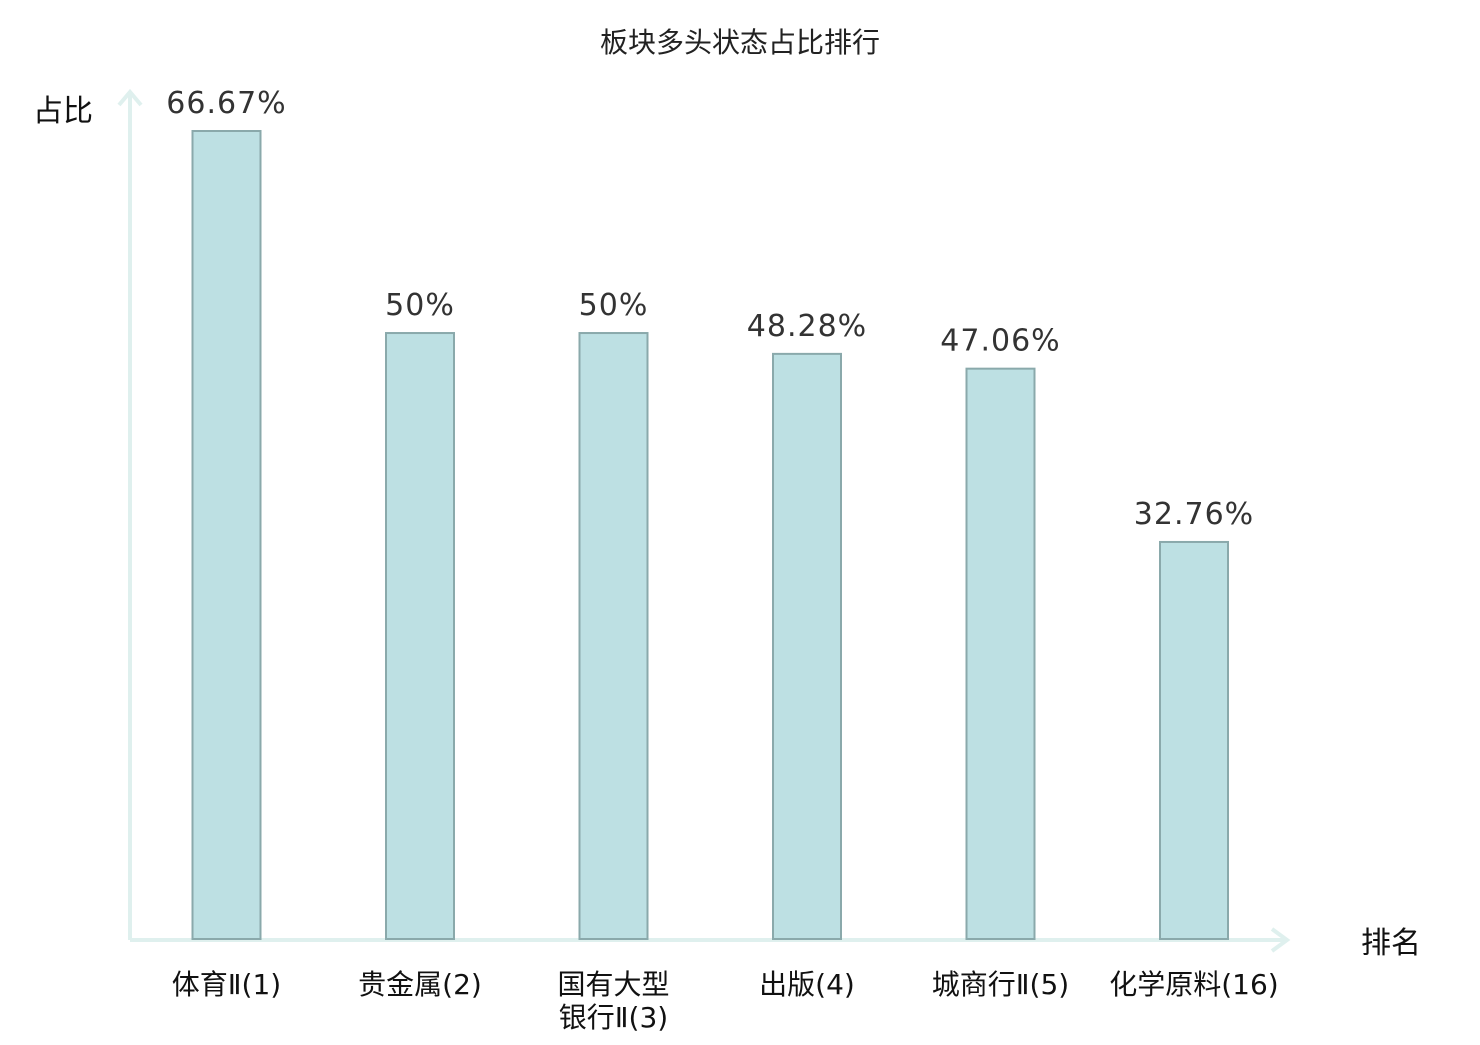 The width and height of the screenshot is (1480, 1045). Describe the element at coordinates (807, 984) in the screenshot. I see `x-tick-label-4: 出版(4)` at that location.